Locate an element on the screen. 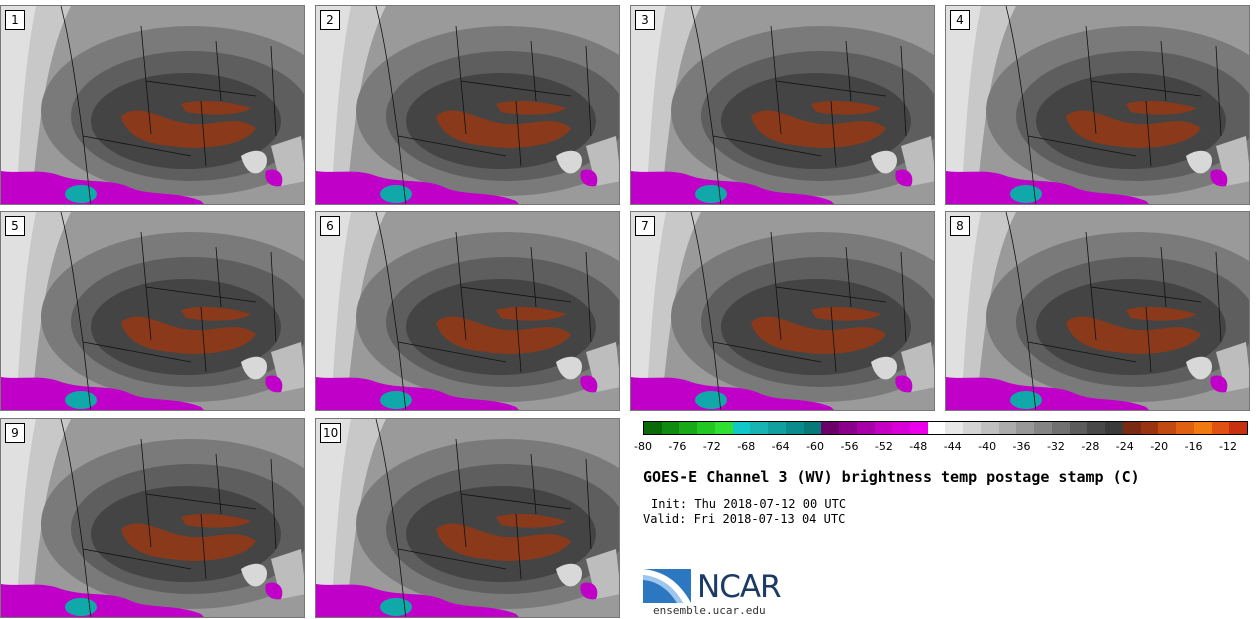 The image size is (1260, 619). colorbar-tick-label: -24 is located at coordinates (1124, 446).